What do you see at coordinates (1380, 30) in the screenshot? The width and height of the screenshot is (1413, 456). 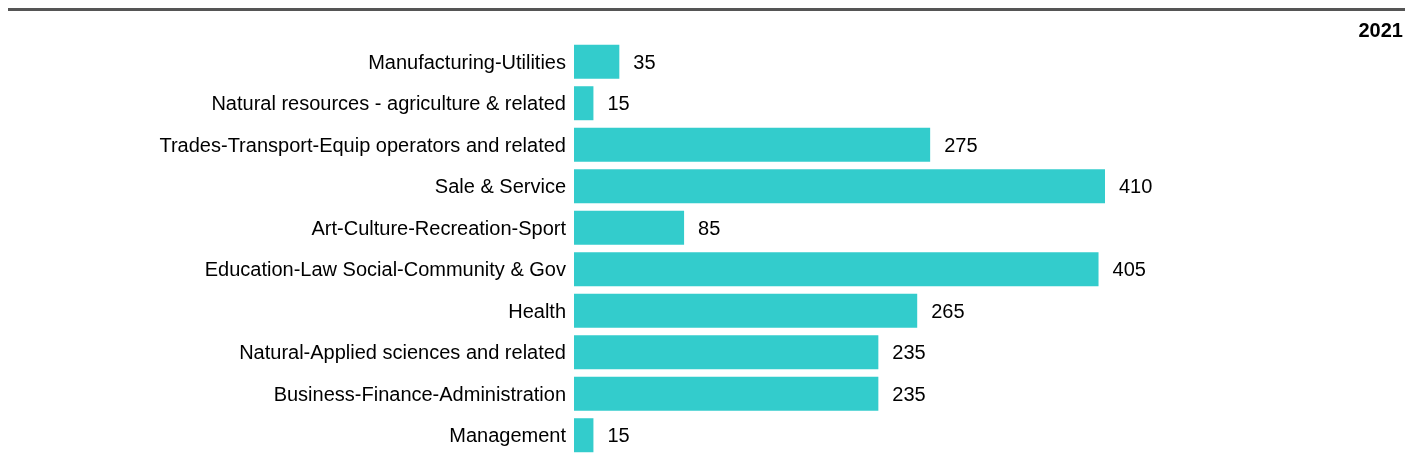 I see `text: 2021` at bounding box center [1380, 30].